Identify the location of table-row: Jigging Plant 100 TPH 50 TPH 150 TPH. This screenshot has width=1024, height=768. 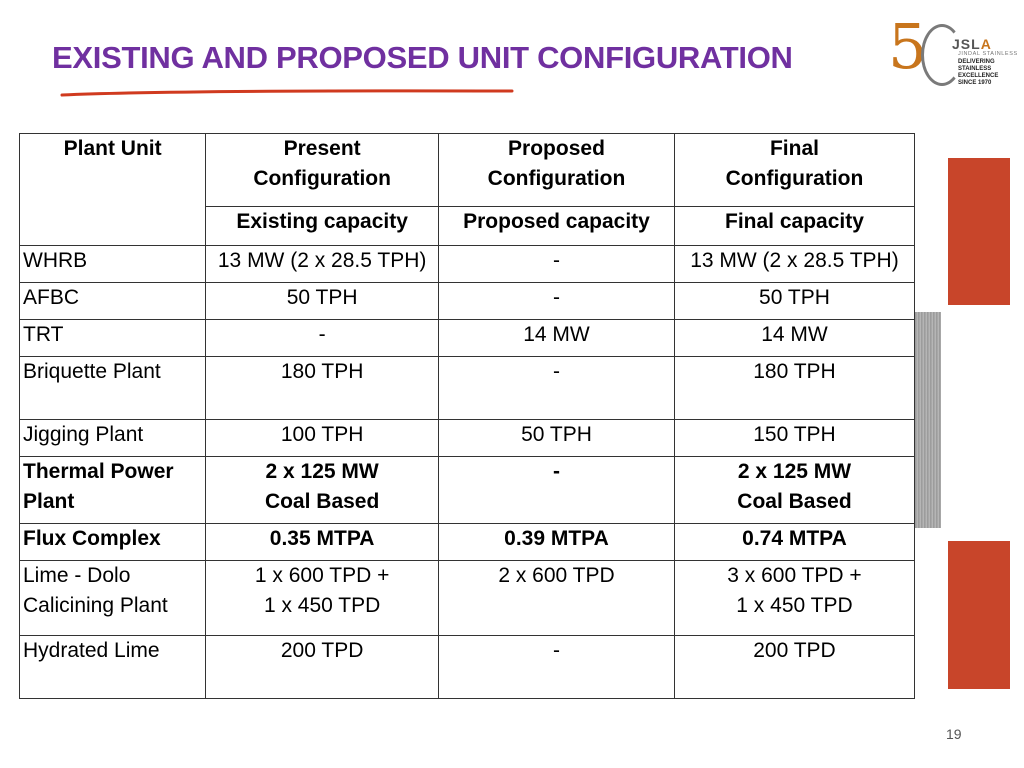
(467, 438).